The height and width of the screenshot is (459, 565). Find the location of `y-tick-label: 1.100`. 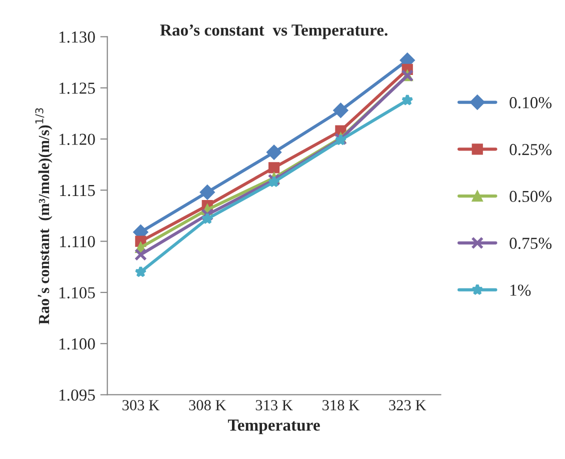

y-tick-label: 1.100 is located at coordinates (77, 344).